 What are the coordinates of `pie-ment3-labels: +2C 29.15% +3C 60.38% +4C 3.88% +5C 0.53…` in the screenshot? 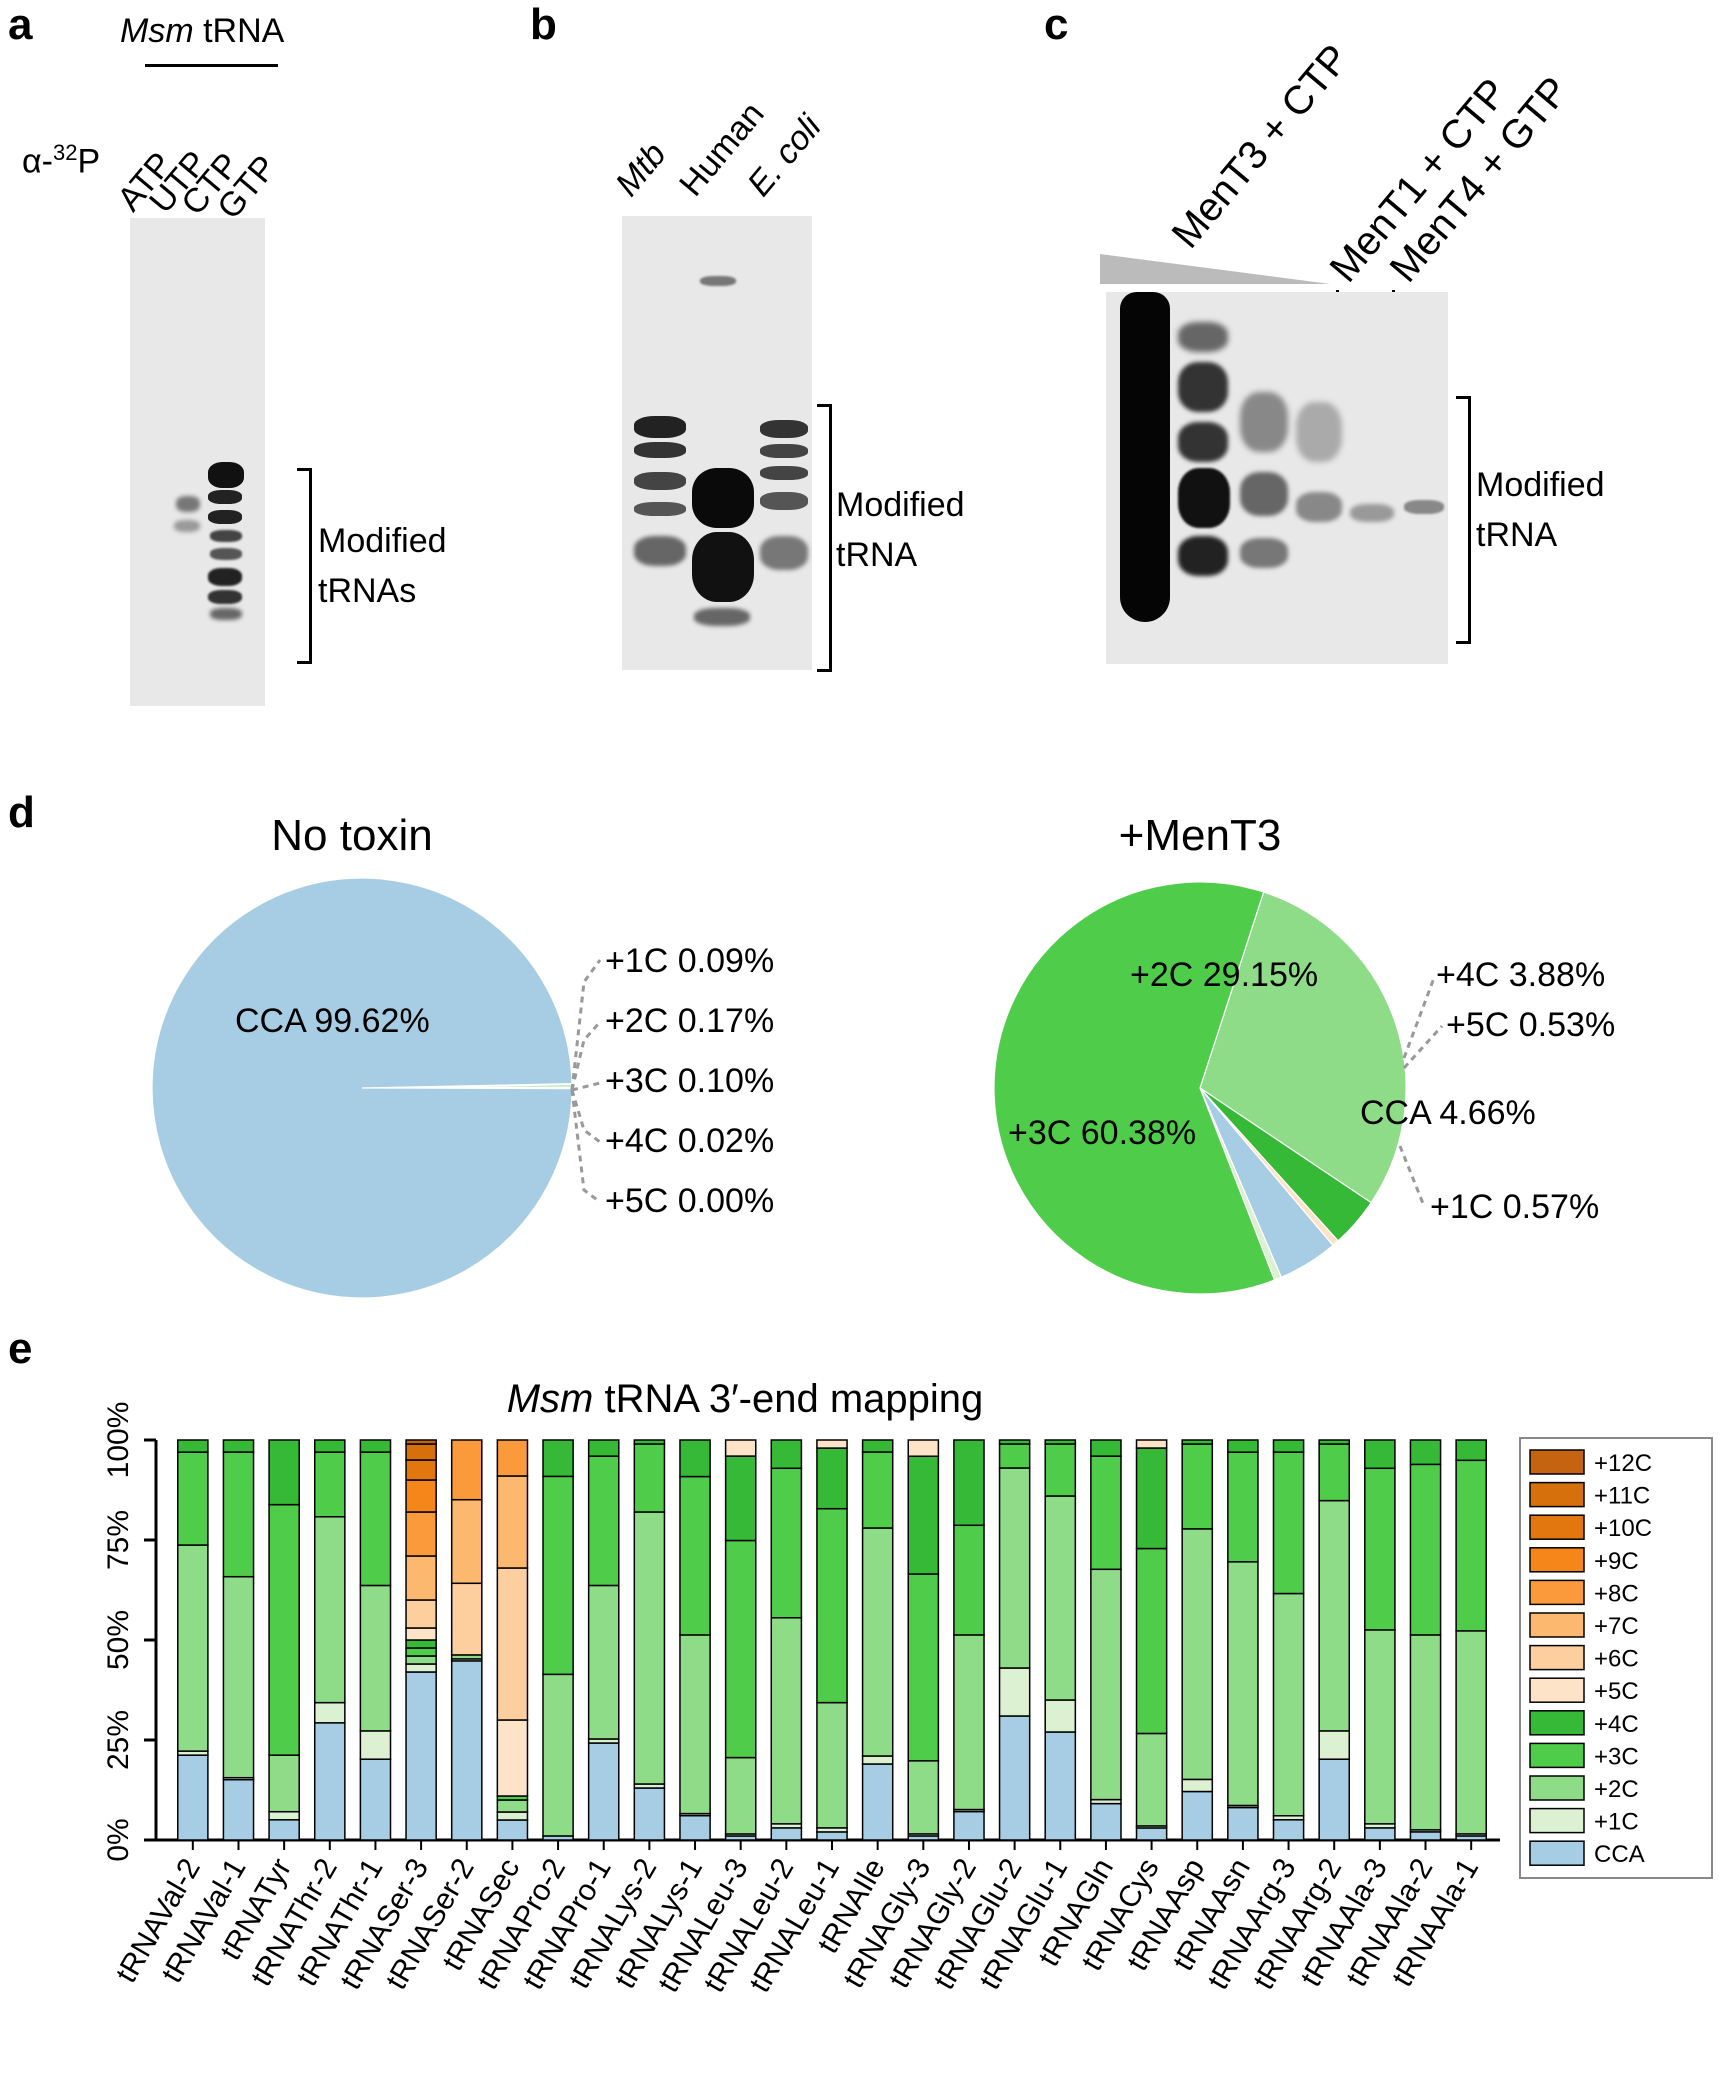 It's located at (1311, 1091).